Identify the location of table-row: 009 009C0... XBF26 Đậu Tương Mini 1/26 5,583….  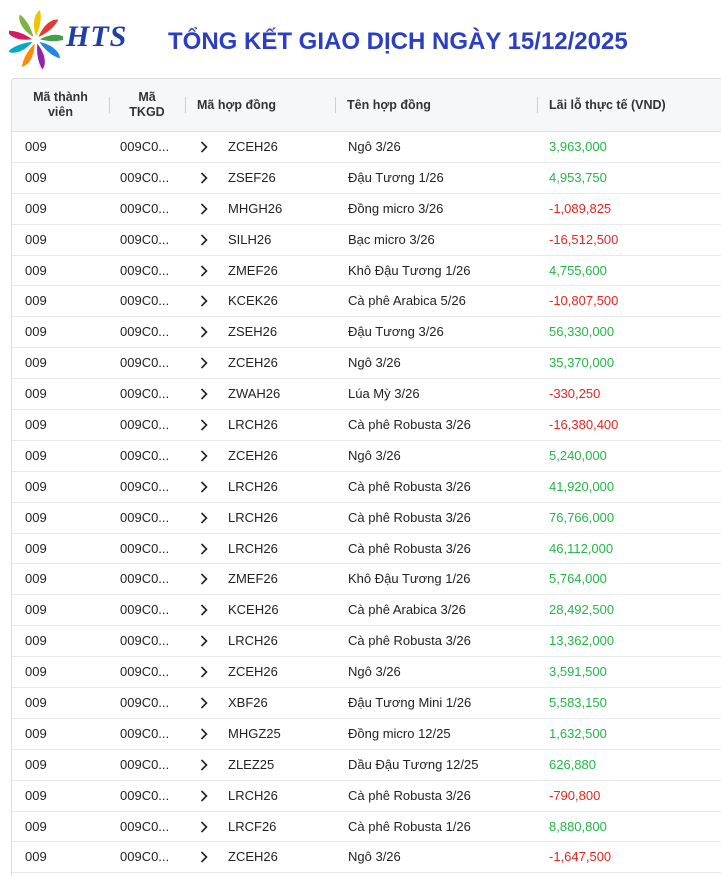
(366, 703).